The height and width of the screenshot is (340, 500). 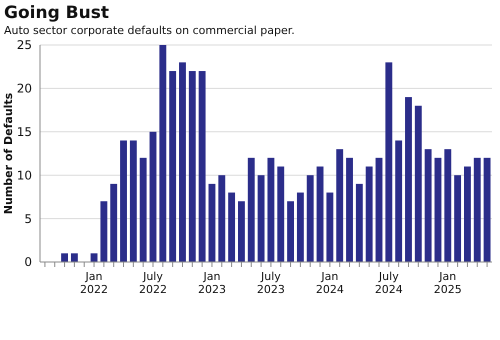 I want to click on y-tick-label: 10, so click(x=24, y=175).